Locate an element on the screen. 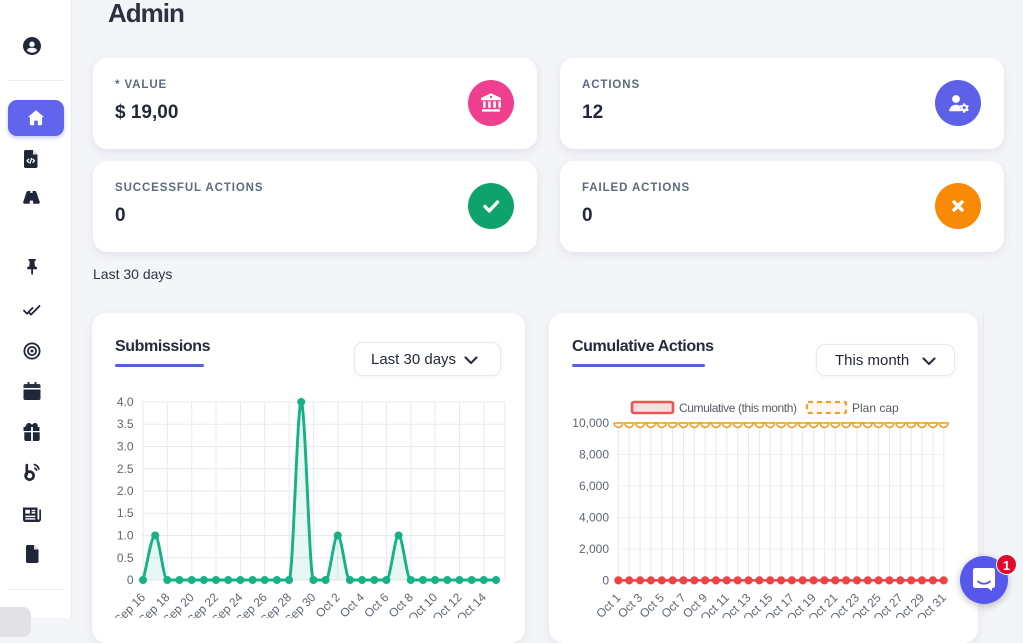 This screenshot has width=1023, height=643. svg-text: 4,000 is located at coordinates (594, 517).